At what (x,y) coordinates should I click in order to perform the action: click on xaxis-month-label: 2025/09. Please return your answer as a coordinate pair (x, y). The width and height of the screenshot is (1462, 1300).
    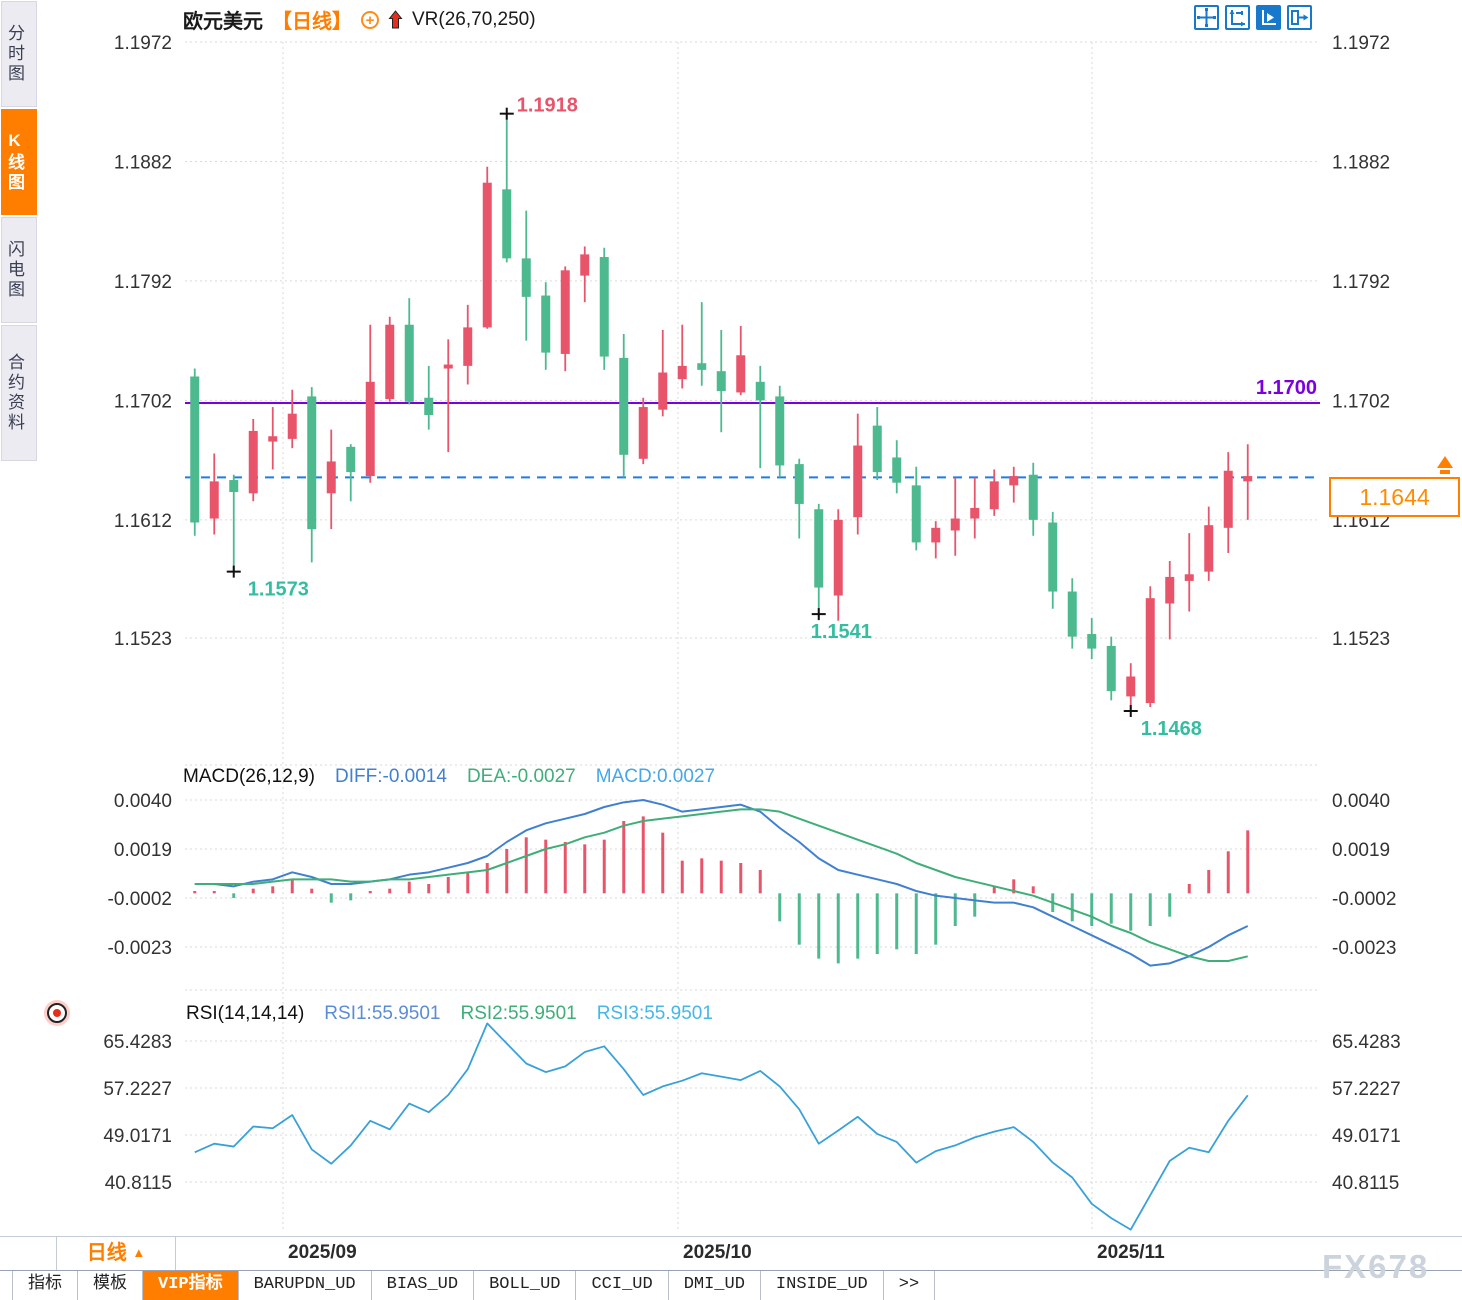
    Looking at the image, I should click on (322, 1252).